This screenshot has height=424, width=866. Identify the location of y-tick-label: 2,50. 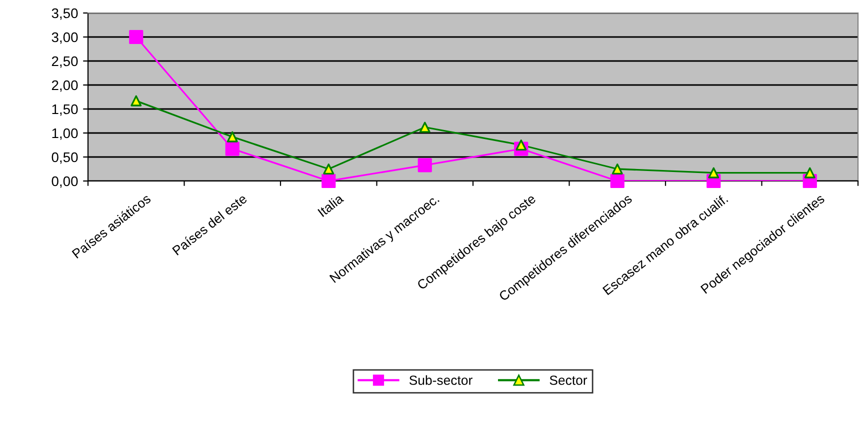
(65, 62).